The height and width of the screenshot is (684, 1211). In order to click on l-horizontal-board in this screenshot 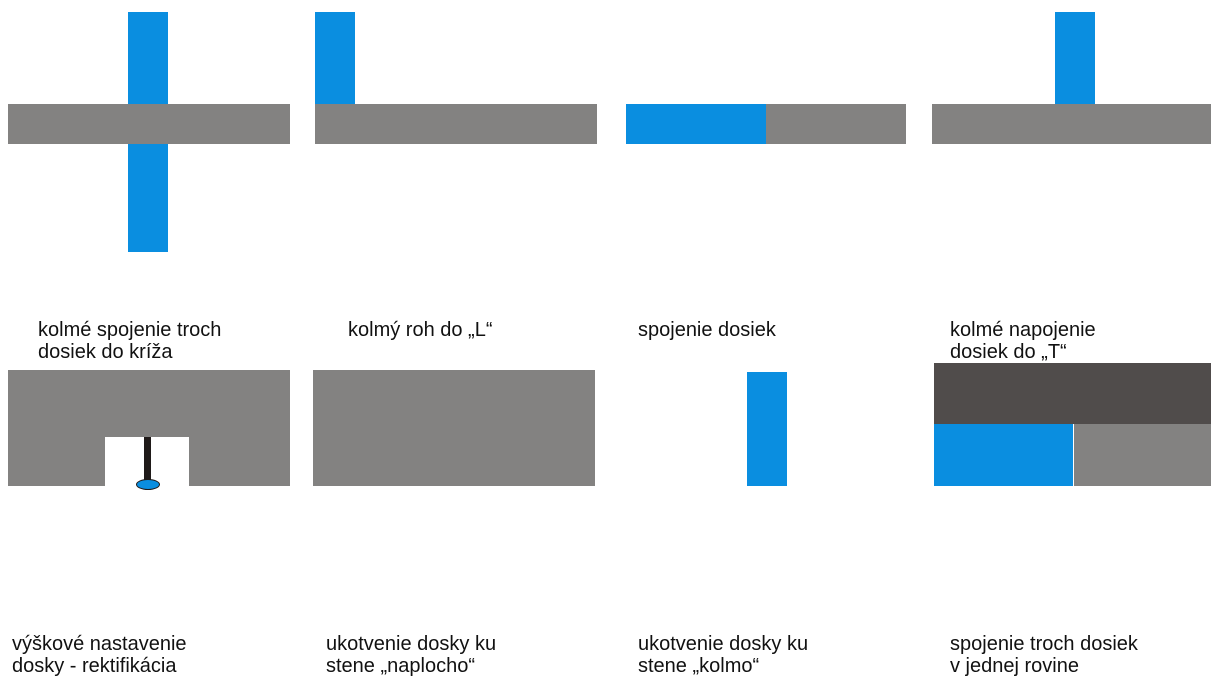, I will do `click(456, 124)`.